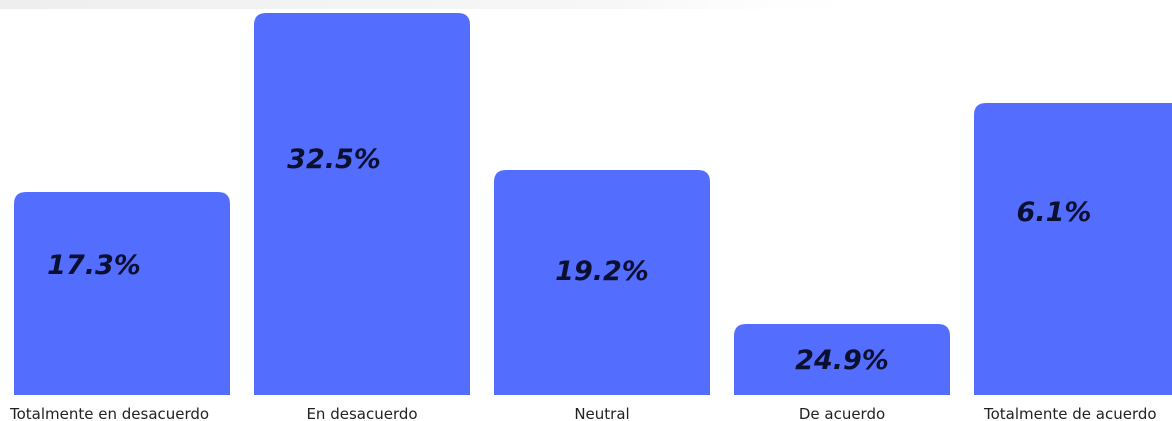  What do you see at coordinates (601, 413) in the screenshot?
I see `x-tick-label-3: Neutral` at bounding box center [601, 413].